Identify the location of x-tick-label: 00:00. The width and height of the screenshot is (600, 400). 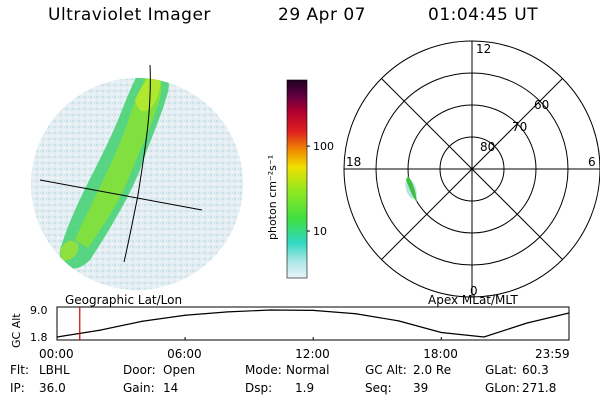
(56, 354).